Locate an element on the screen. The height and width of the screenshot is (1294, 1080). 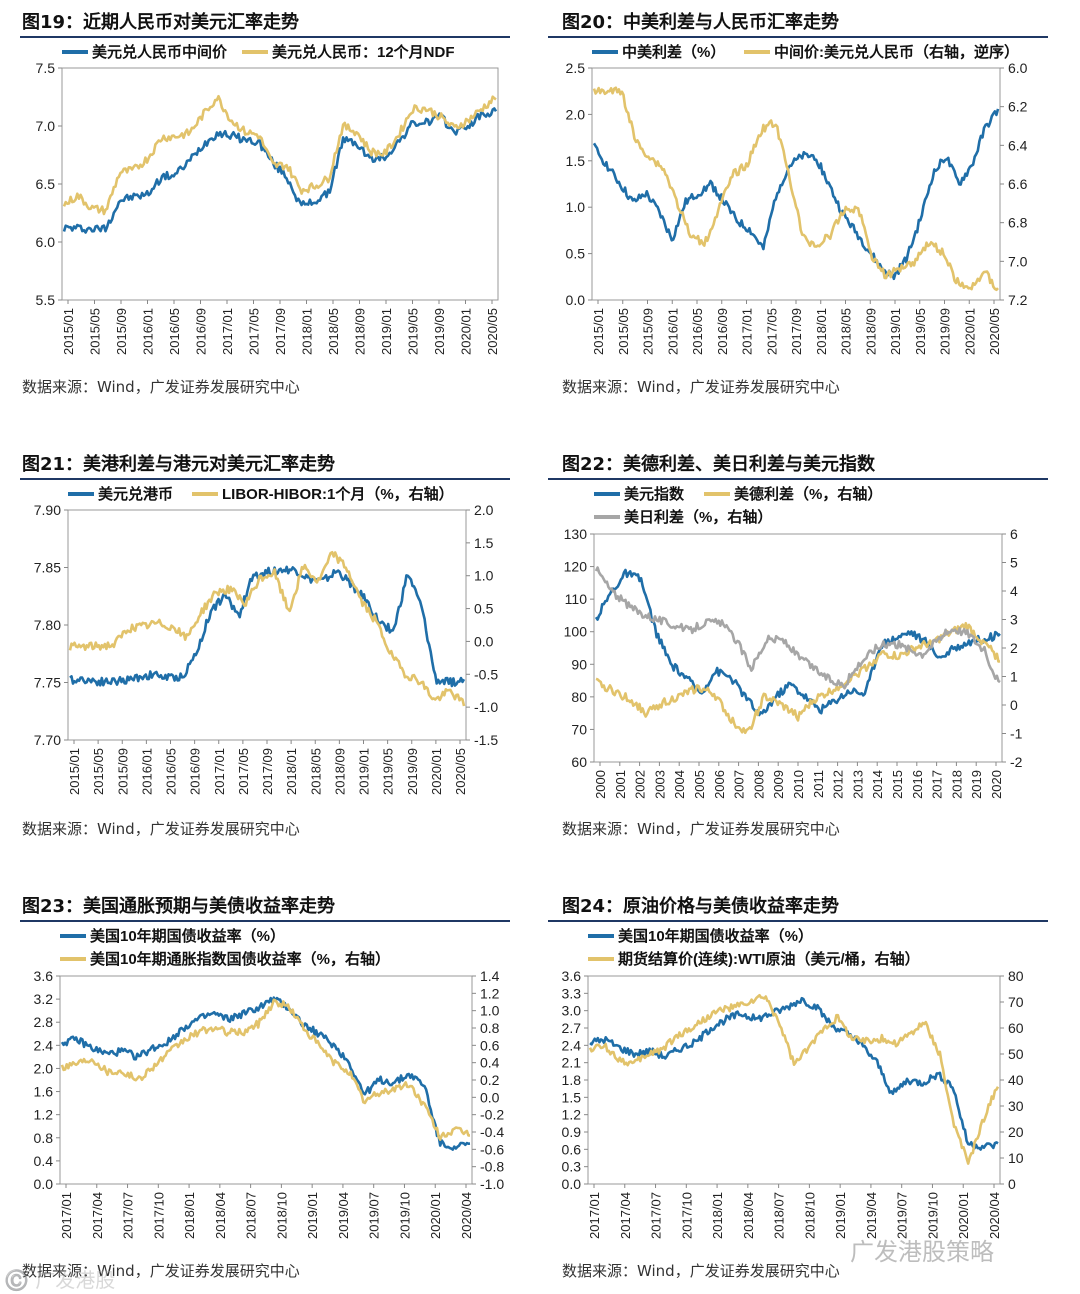
x-tick-label: 2018/04 is located at coordinates (748, 1215).